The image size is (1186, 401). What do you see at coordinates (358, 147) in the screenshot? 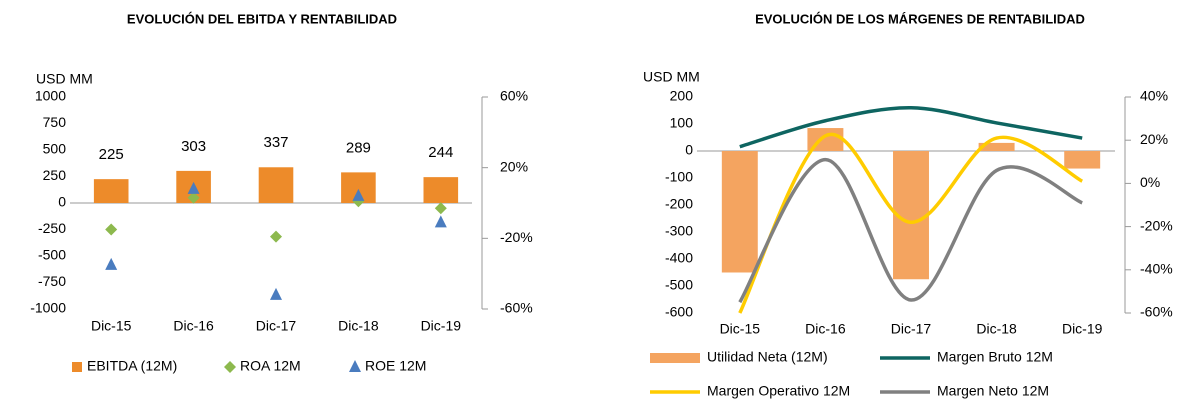
I see `data-label: 289` at bounding box center [358, 147].